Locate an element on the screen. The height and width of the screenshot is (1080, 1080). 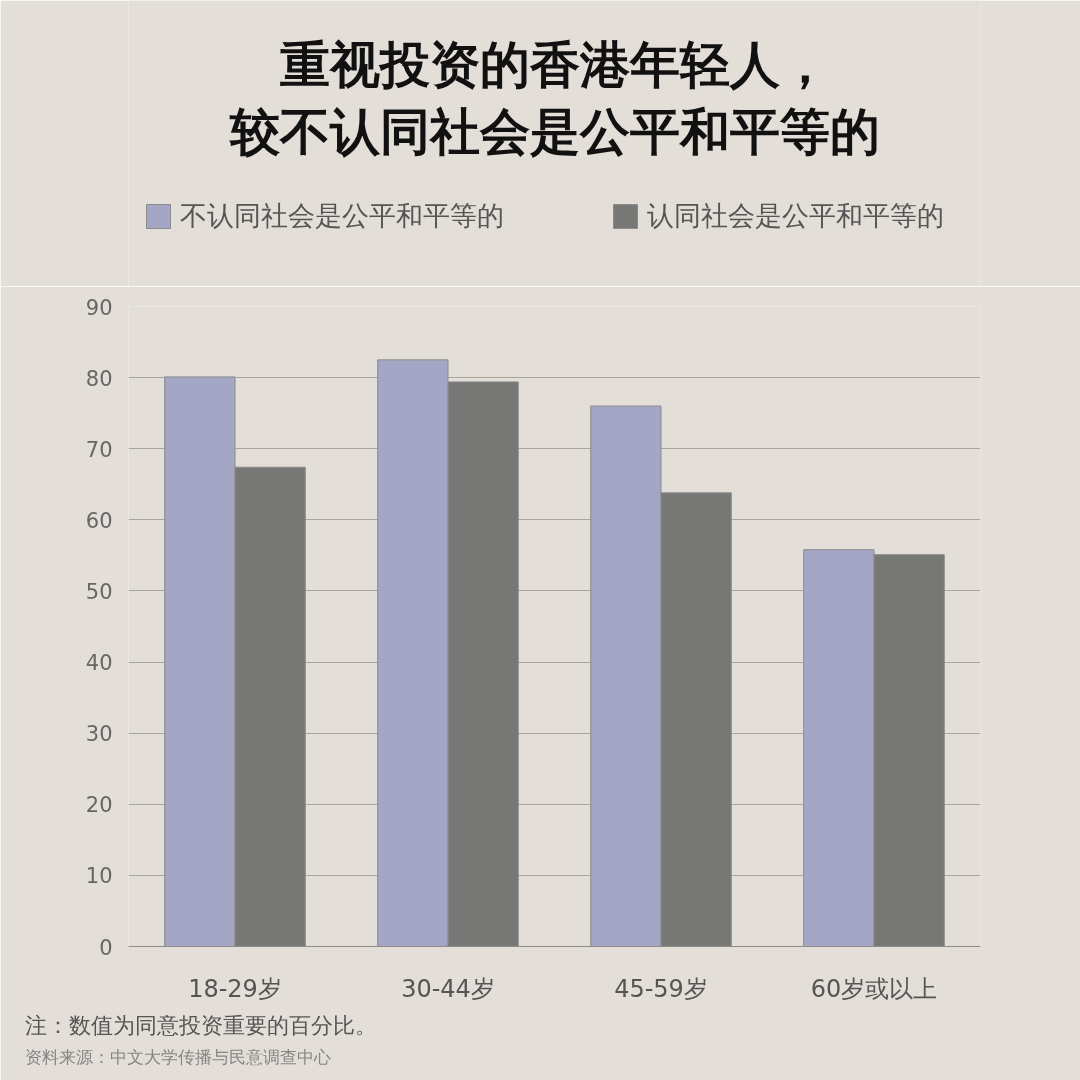
y-tick-label: 80 is located at coordinates (99, 378).